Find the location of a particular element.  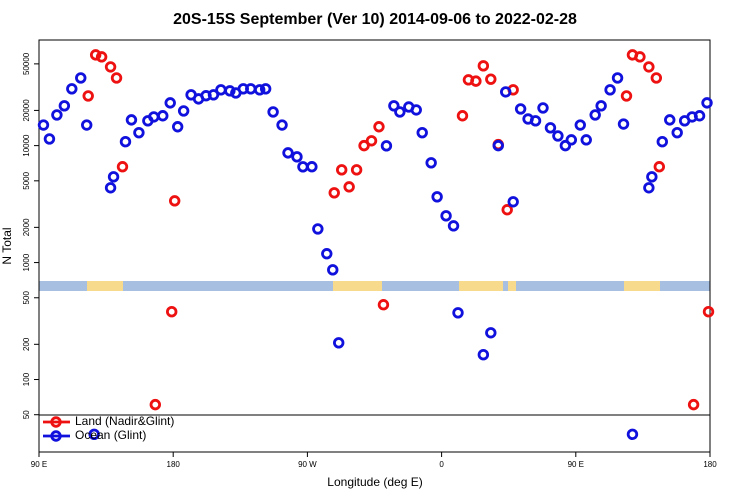

legend-label: Land (Nadir&Glint) is located at coordinates (124, 421).